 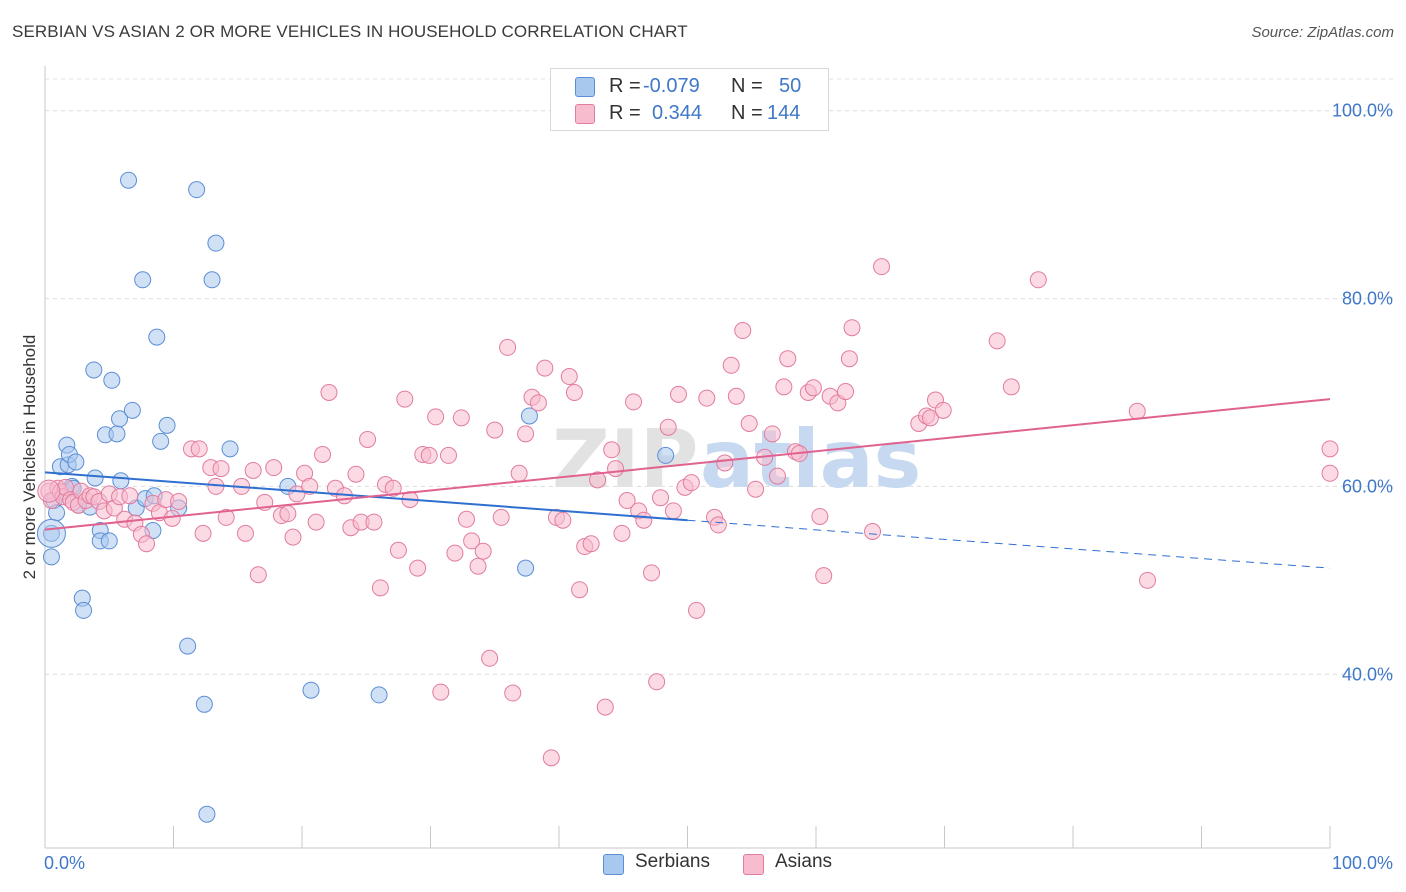 What do you see at coordinates (790, 86) in the screenshot?
I see `legend-n-value-serbians: 50` at bounding box center [790, 86].